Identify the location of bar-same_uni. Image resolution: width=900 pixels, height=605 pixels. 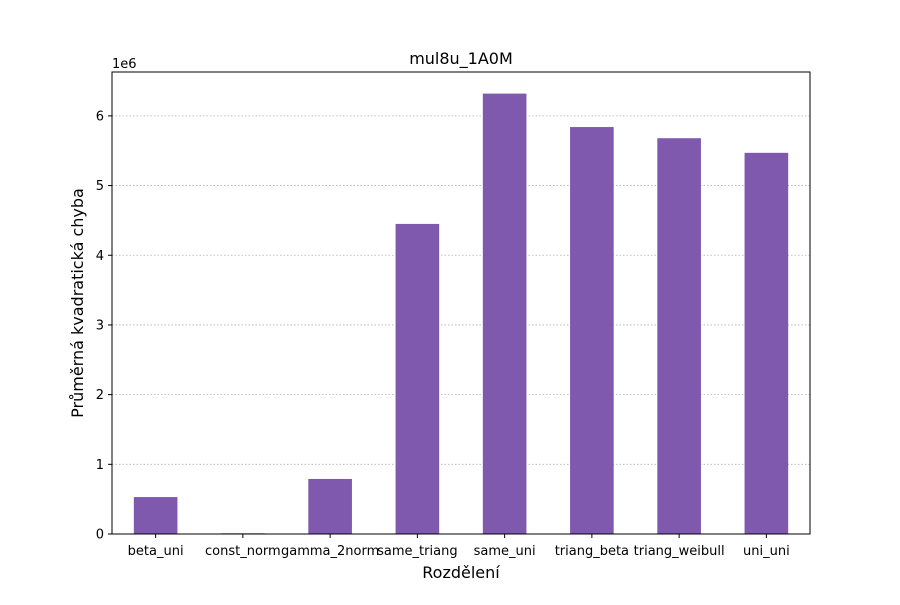
(504, 313).